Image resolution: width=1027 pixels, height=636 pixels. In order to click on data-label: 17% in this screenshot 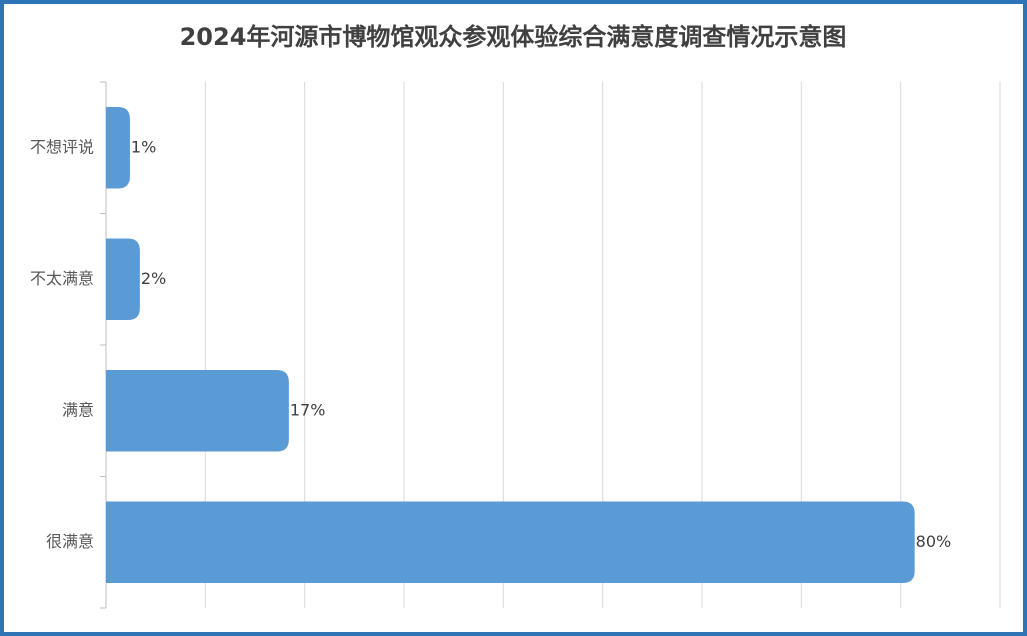, I will do `click(308, 409)`.